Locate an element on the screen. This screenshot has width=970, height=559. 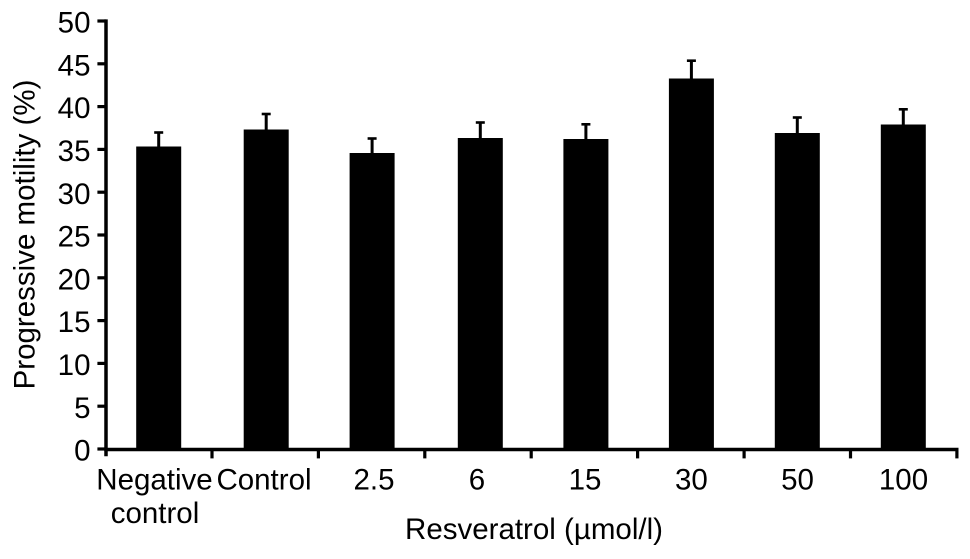
svg-text: 5 is located at coordinates (82, 408).